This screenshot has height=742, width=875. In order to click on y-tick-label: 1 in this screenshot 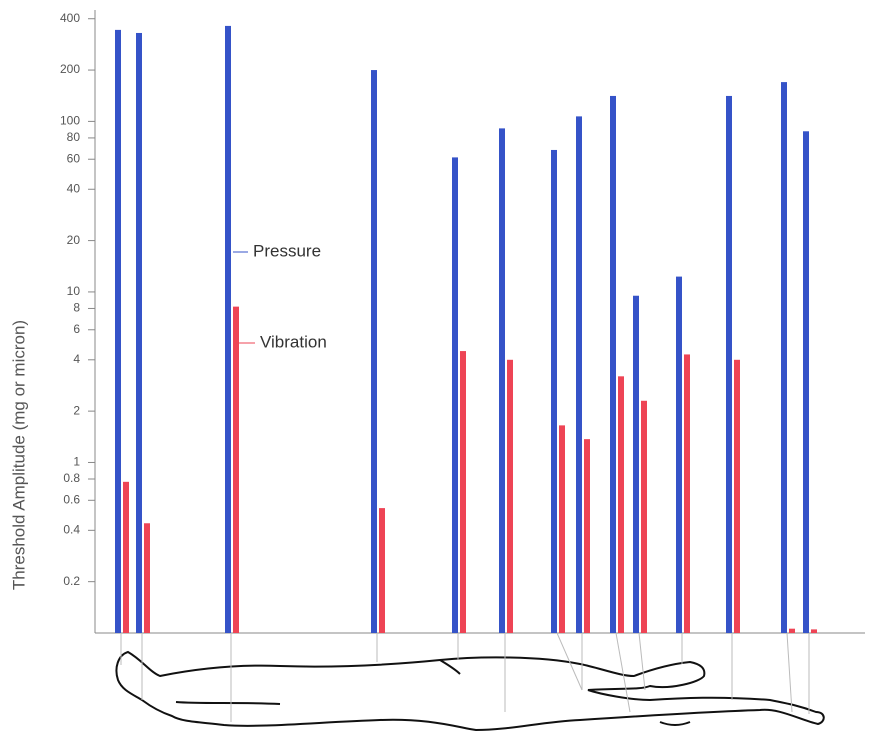, I will do `click(76, 462)`.